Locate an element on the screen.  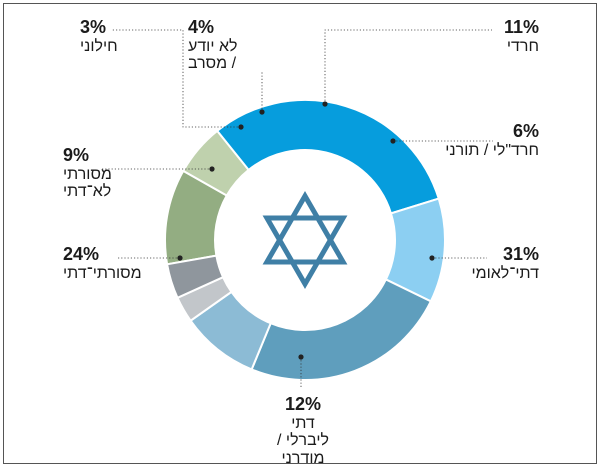
slice-name: לא יודע / מסרב is located at coordinates (213, 55).